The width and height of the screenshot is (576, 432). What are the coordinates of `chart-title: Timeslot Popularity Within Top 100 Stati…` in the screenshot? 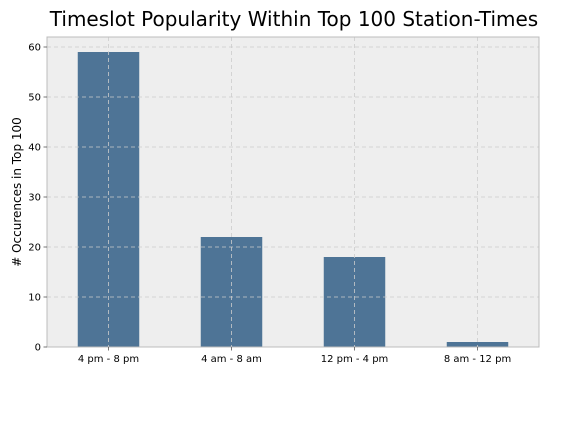 It's located at (293, 19).